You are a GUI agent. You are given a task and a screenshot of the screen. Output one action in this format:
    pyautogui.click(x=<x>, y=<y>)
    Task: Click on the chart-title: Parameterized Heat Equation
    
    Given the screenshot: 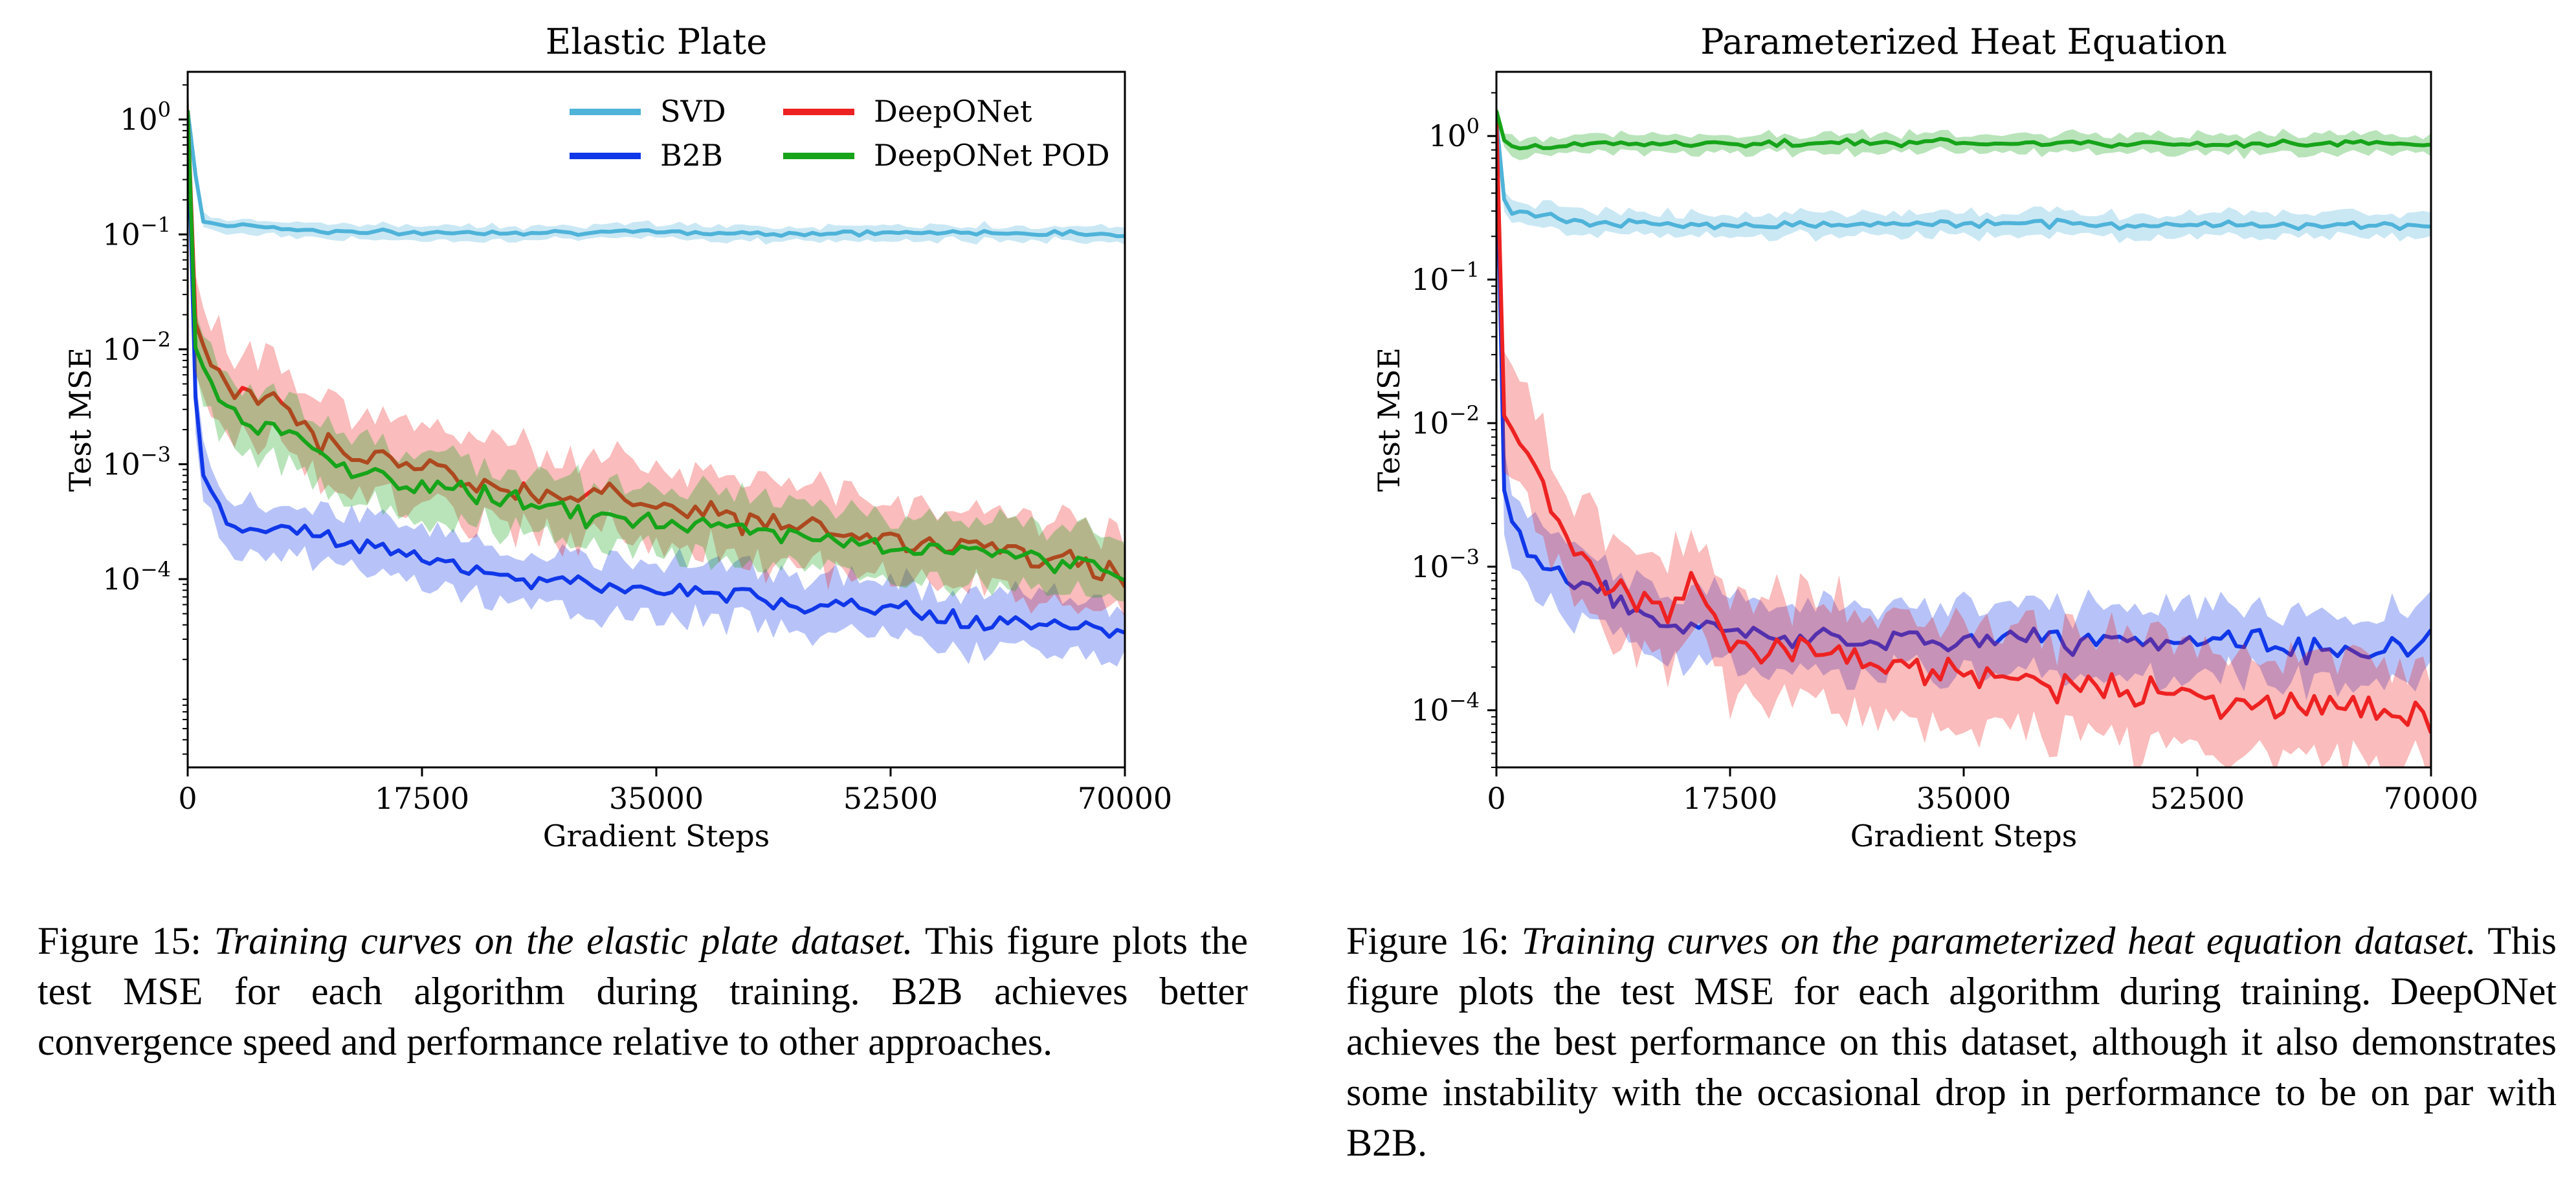 What is the action you would take?
    pyautogui.click(x=1963, y=42)
    